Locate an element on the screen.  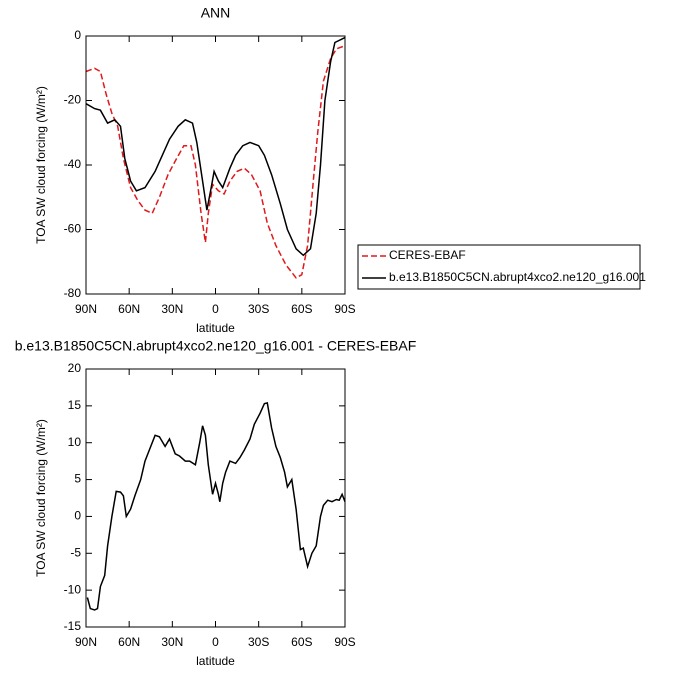
y-tick-label: -15 is located at coordinates (73, 626).